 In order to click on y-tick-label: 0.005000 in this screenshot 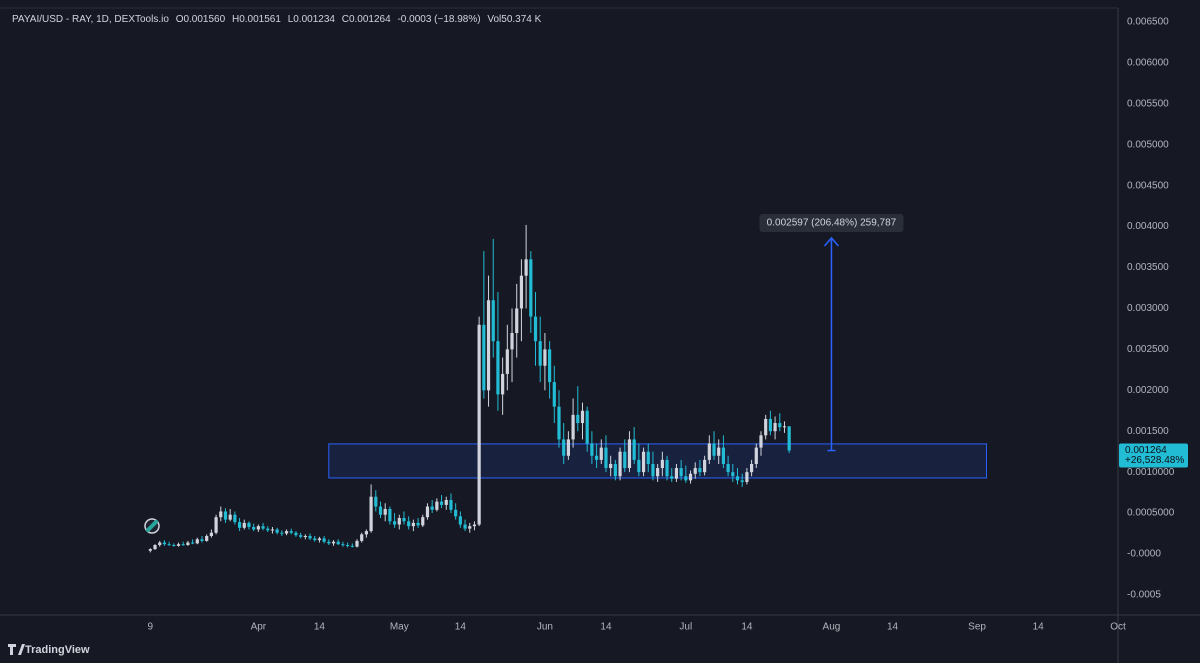, I will do `click(1148, 144)`.